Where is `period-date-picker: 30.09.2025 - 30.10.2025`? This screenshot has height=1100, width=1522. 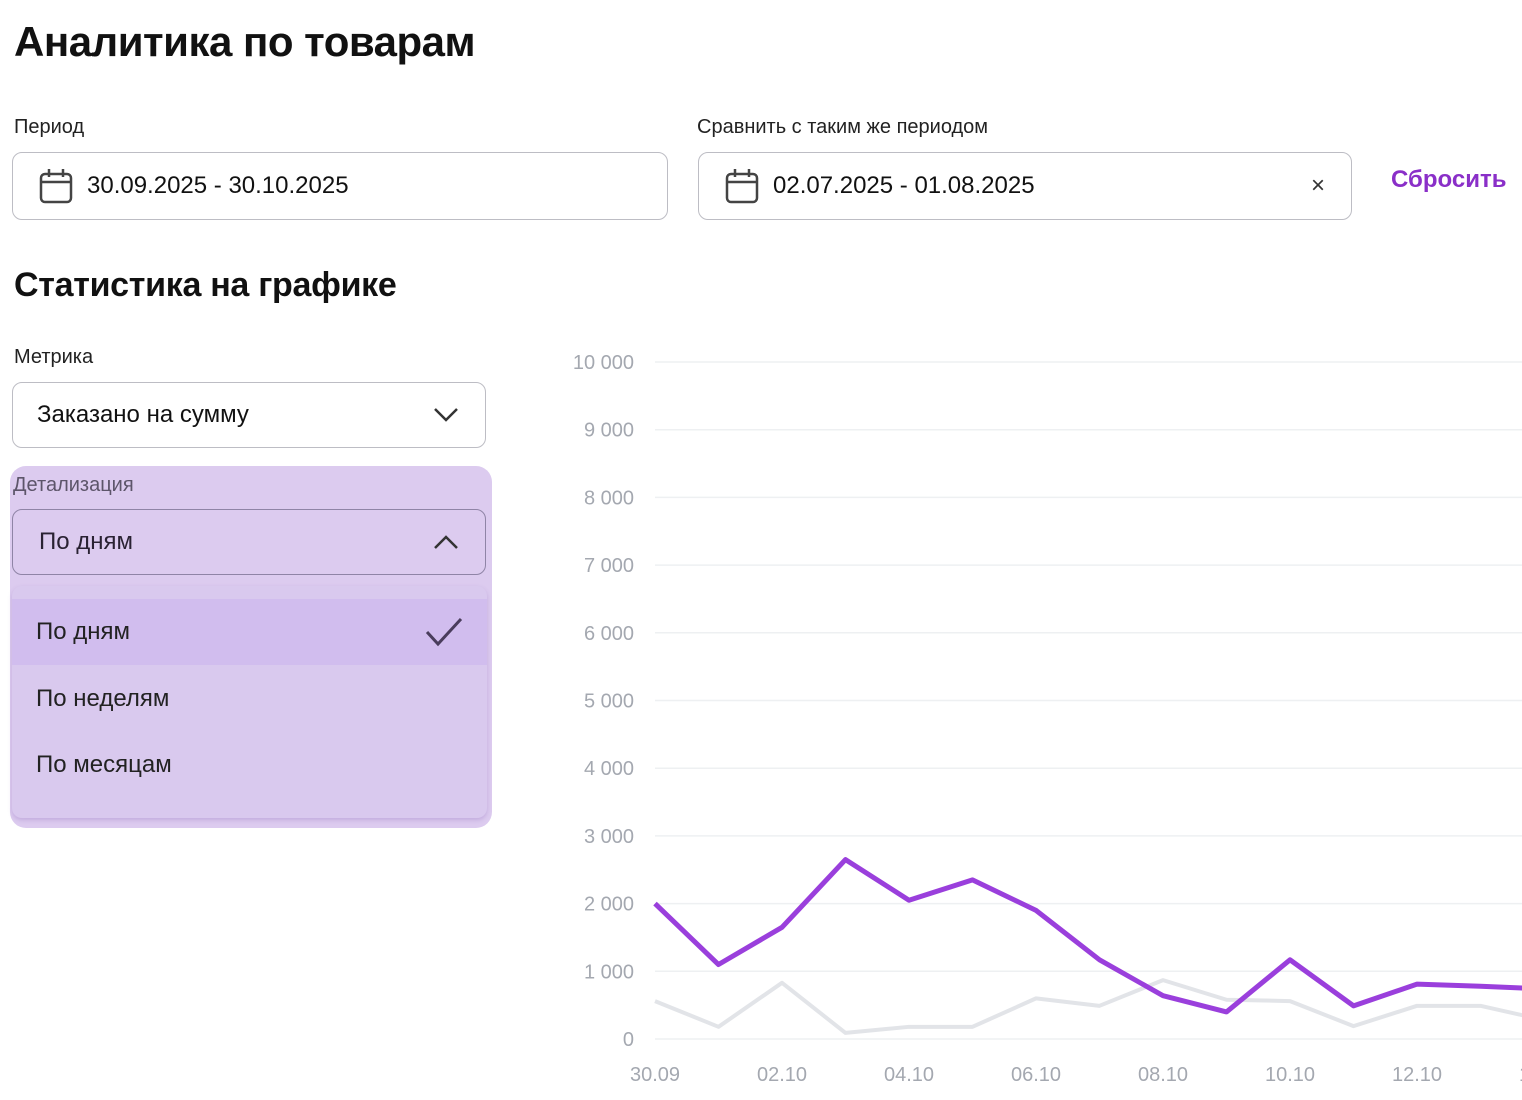
period-date-picker: 30.09.2025 - 30.10.2025 is located at coordinates (340, 186).